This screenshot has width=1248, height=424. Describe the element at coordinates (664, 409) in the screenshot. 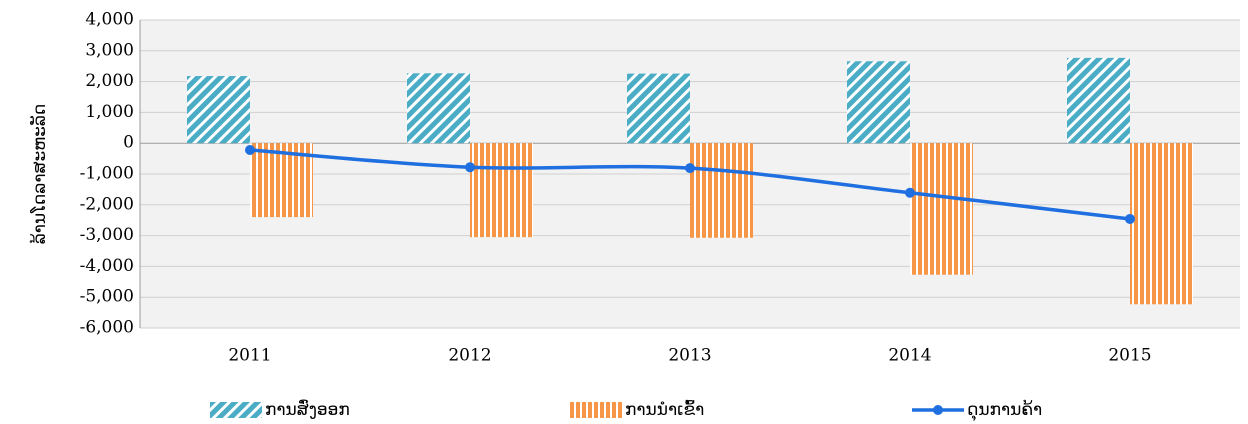

I see `legend-label: ການນຳເຂົ້າ` at that location.